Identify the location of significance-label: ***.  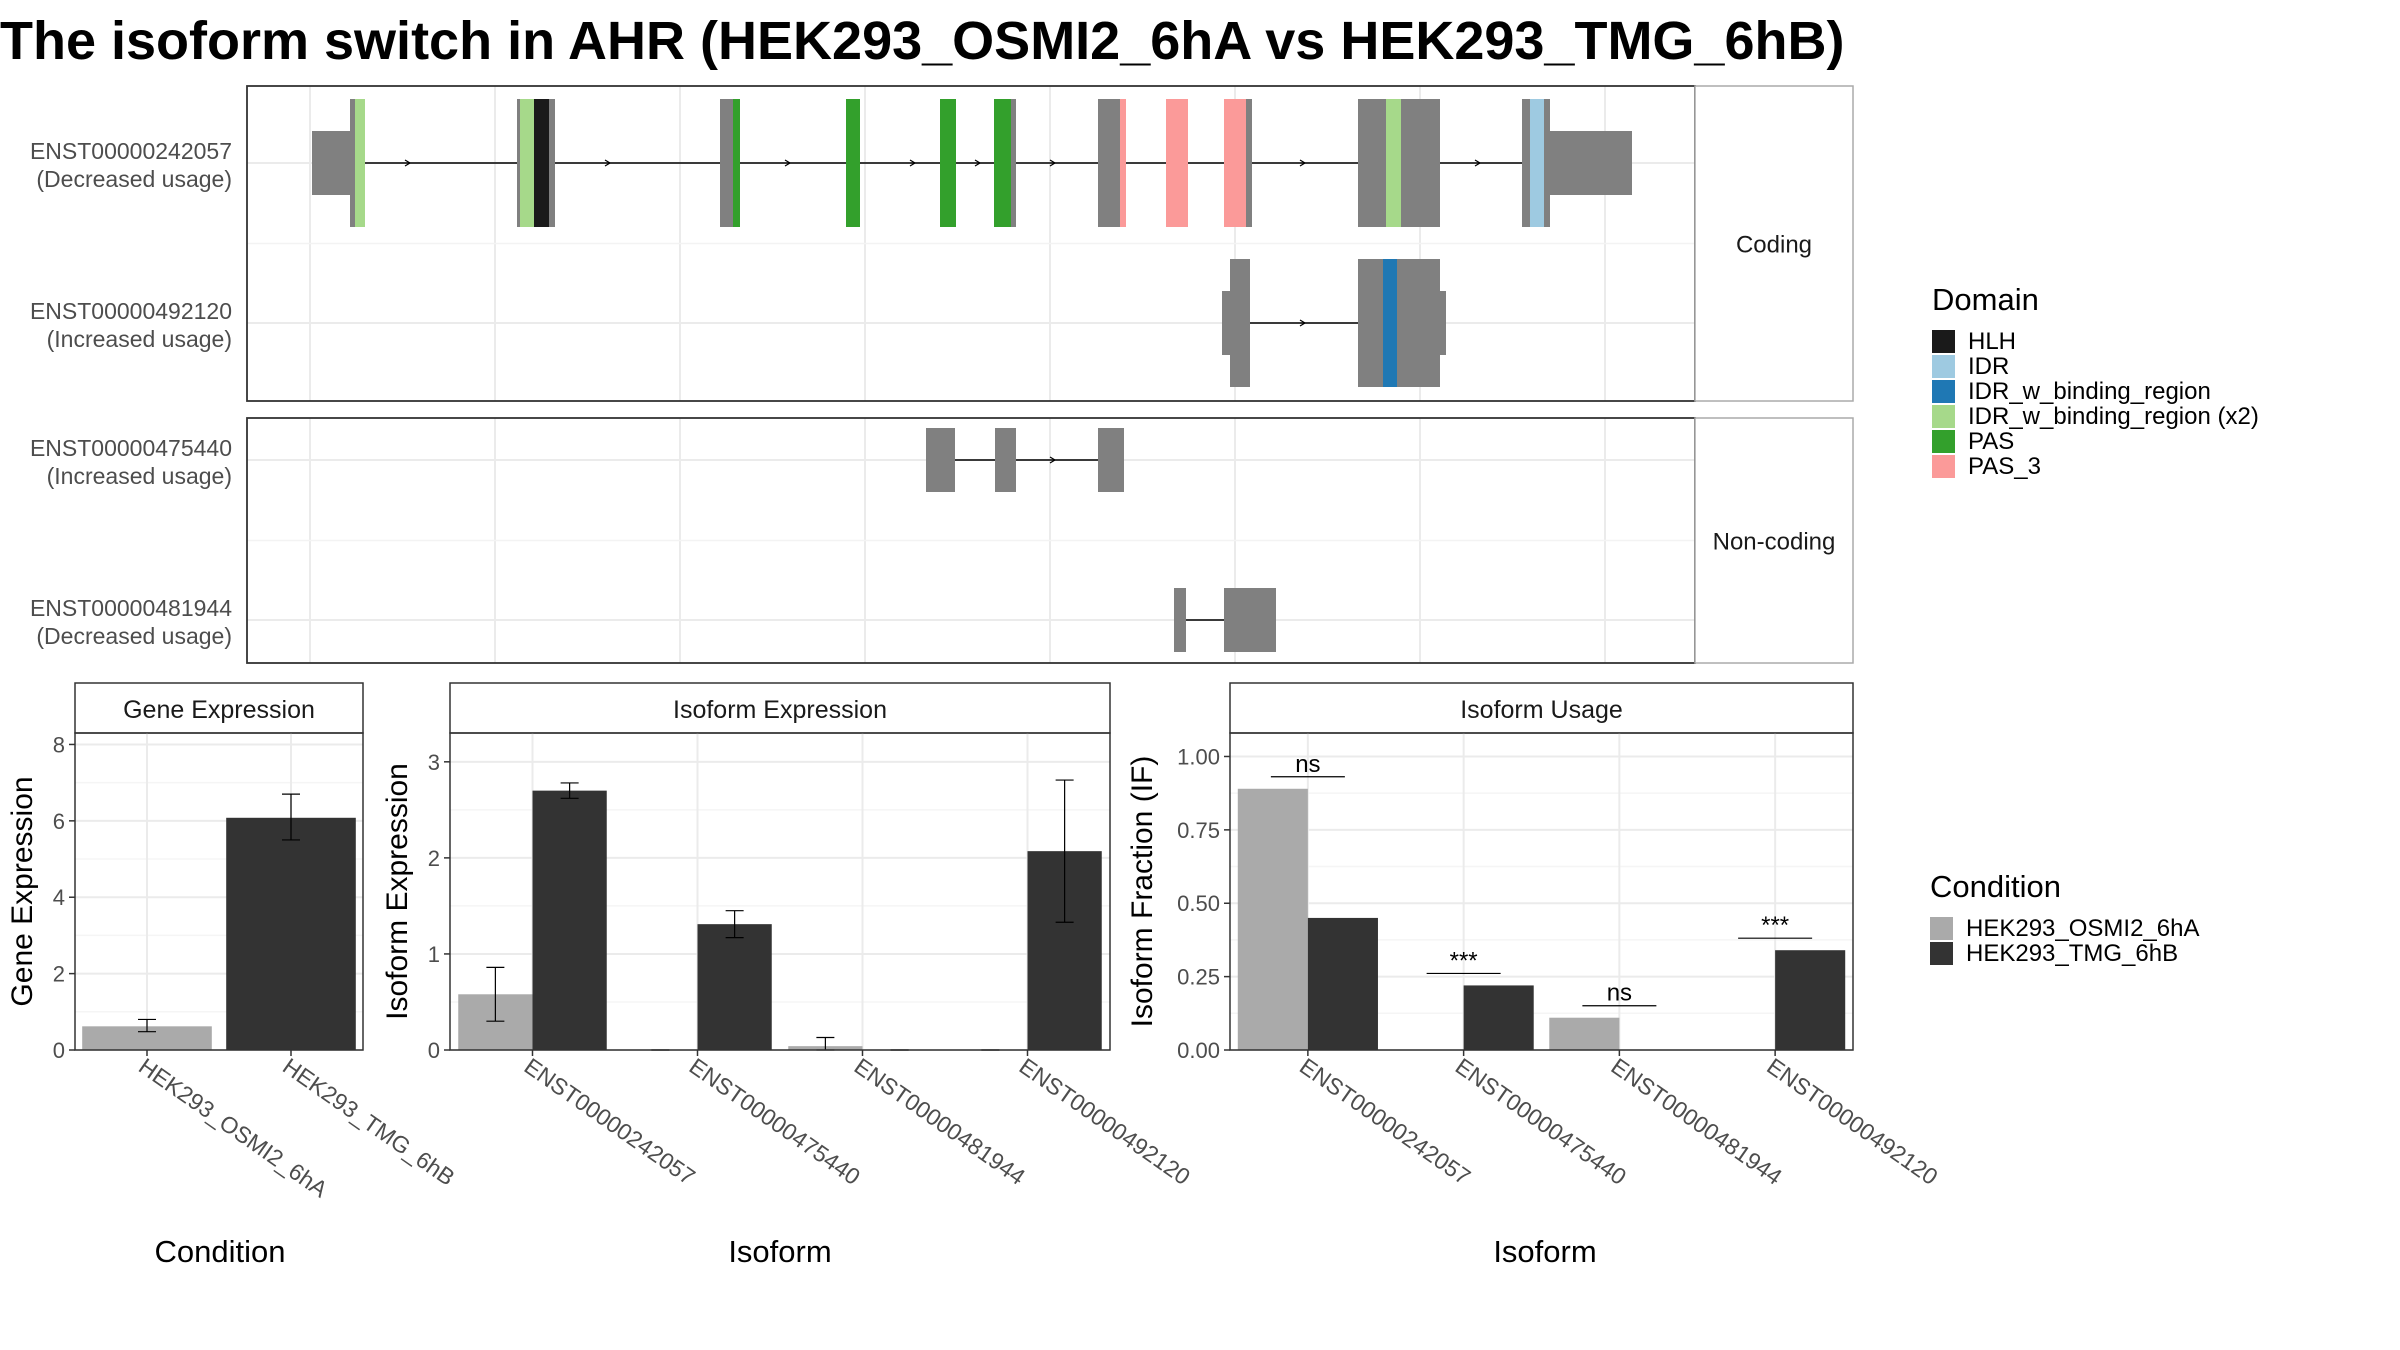
(1775, 925).